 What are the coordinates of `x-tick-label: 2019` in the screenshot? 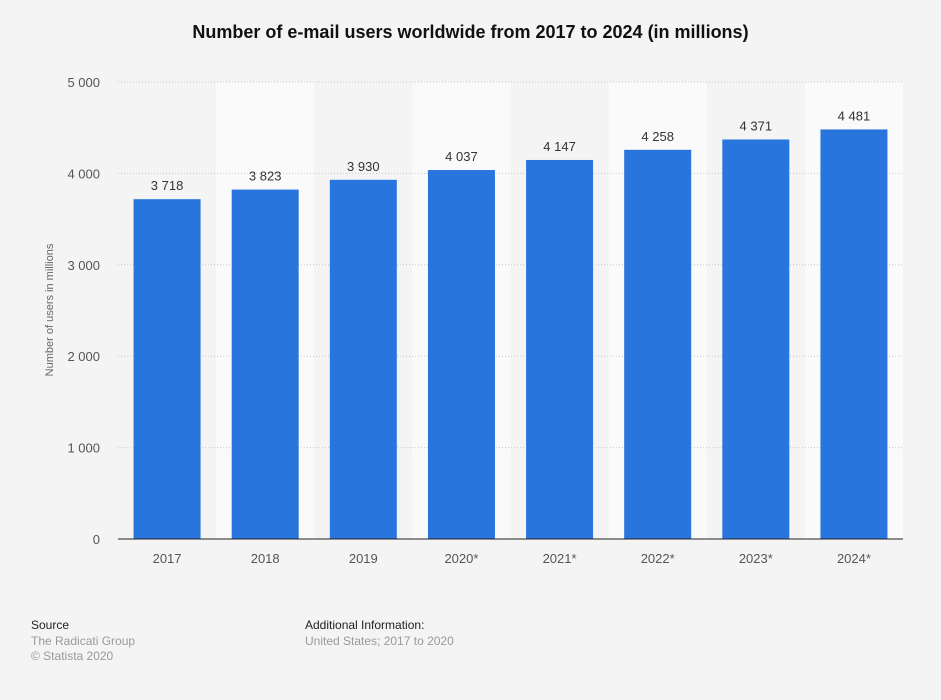 It's located at (363, 558).